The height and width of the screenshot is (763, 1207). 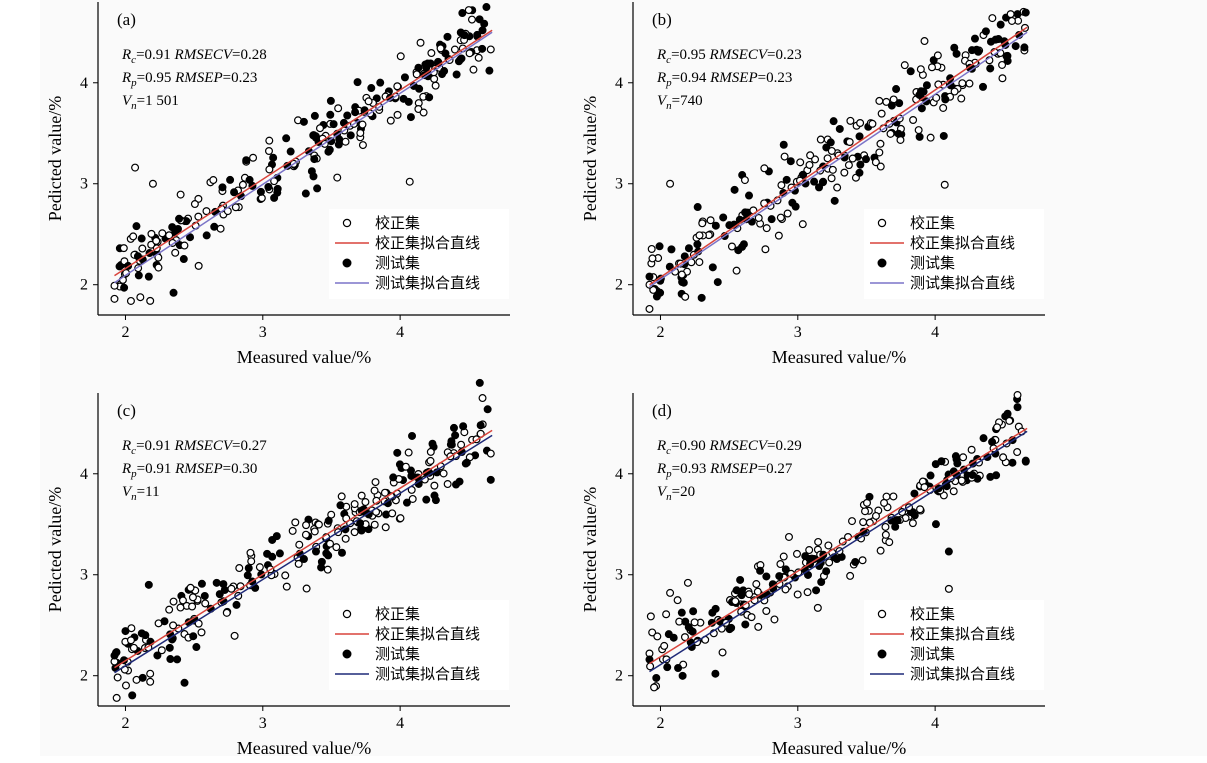 What do you see at coordinates (303, 549) in the screenshot?
I see `calibration-fit-line` at bounding box center [303, 549].